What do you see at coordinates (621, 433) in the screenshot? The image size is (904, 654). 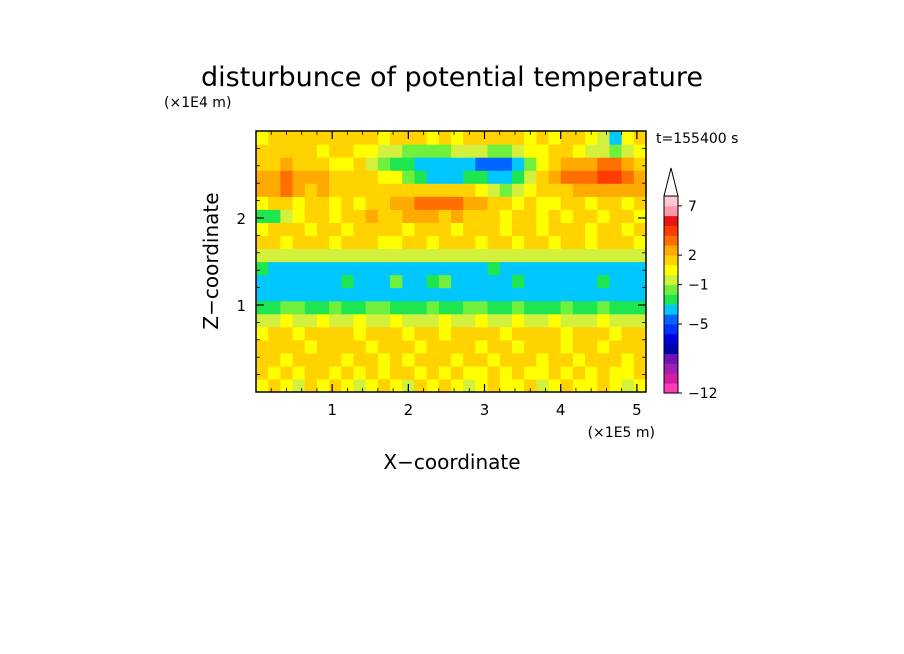 I see `x-axis-unit: (×1E5 m)` at bounding box center [621, 433].